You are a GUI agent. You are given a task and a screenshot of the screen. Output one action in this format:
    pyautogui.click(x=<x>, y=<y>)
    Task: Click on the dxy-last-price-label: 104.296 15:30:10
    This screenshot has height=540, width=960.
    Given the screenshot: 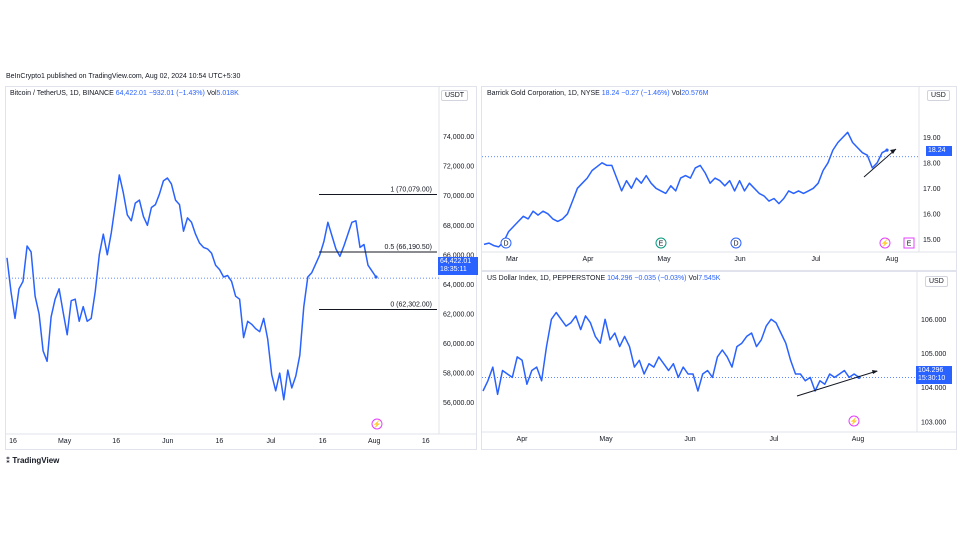 What is the action you would take?
    pyautogui.click(x=934, y=375)
    